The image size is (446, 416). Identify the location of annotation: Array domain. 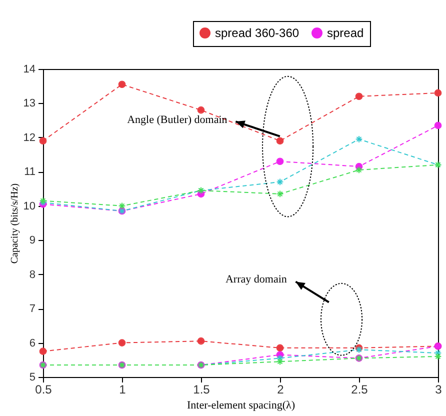
(256, 279).